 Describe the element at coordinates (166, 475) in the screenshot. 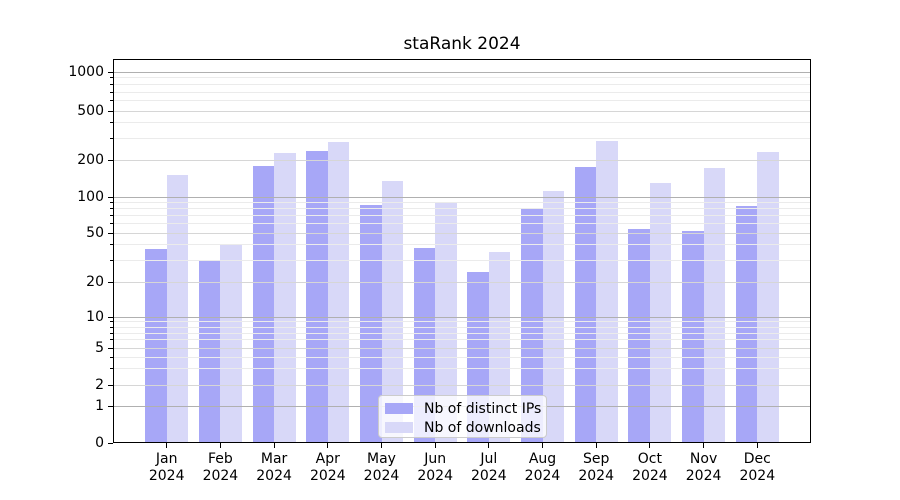

I see `x-tick-year-jan: 2024` at that location.